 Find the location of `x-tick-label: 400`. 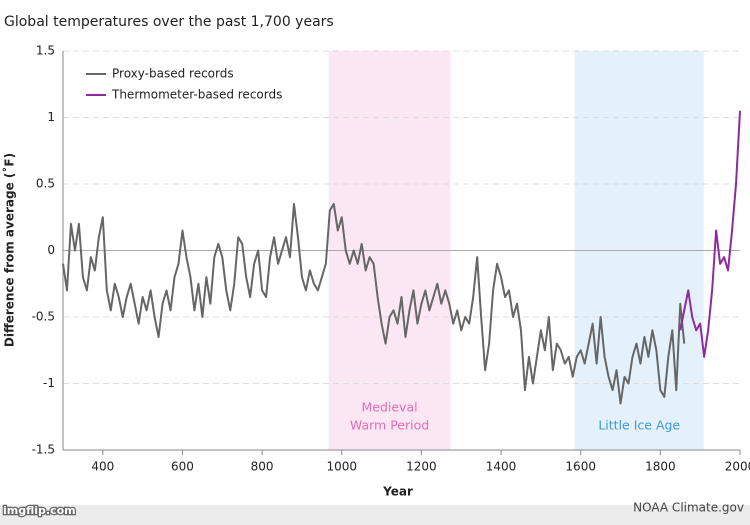

x-tick-label: 400 is located at coordinates (102, 467).